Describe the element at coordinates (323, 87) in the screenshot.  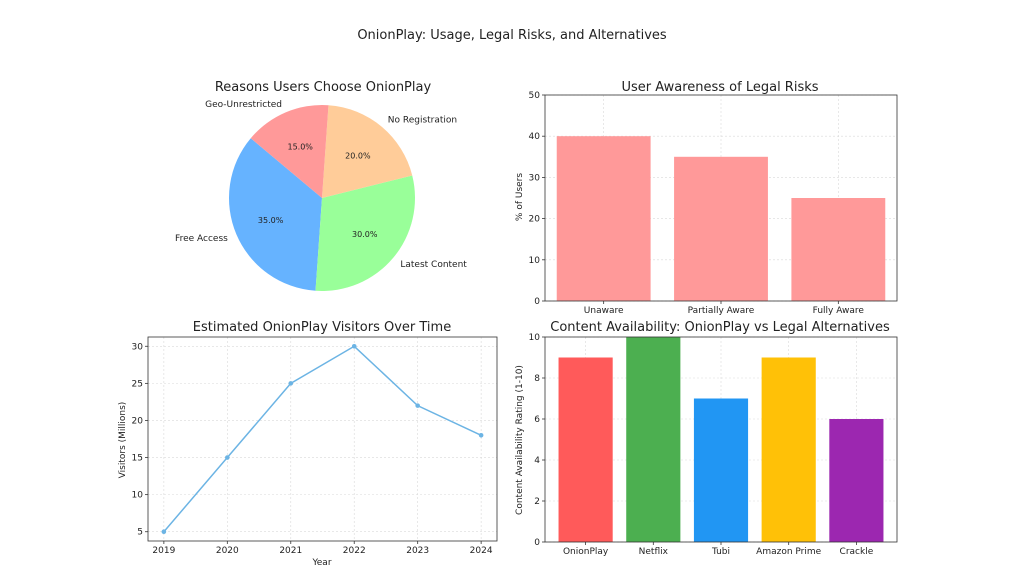
I see `pie-chart-title: Reasons Users Choose OnionPlay` at that location.